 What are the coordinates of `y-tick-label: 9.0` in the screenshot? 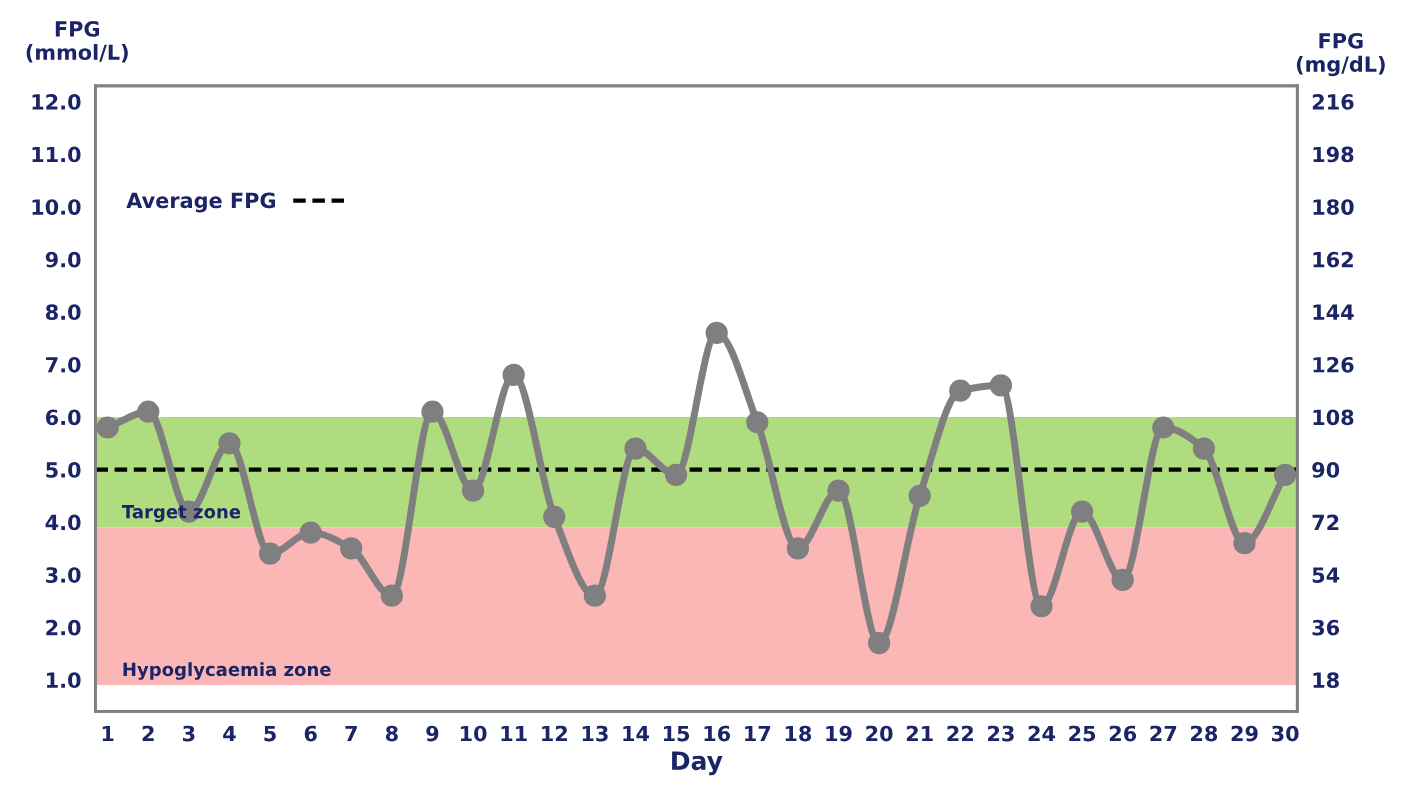 It's located at (63, 259).